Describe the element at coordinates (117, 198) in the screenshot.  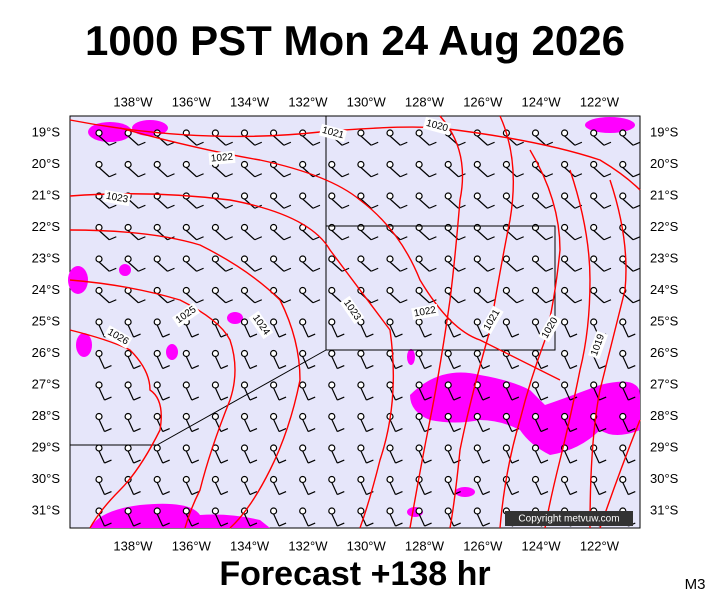
I see `isobar-label: 1023` at that location.